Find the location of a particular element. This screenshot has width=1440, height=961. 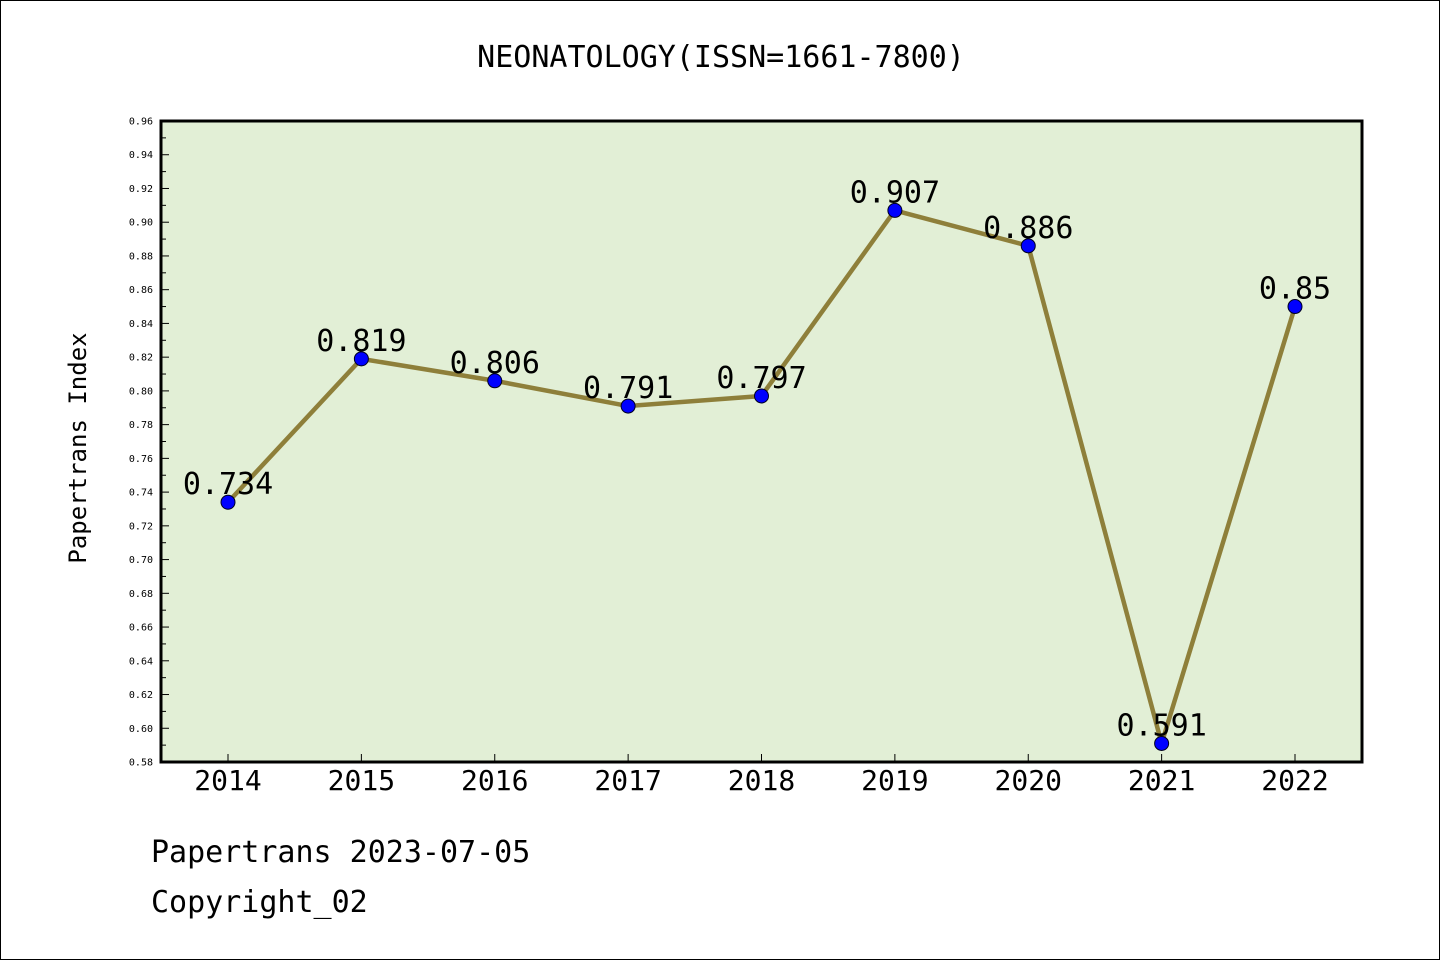

x-tick-label: 2016 is located at coordinates (494, 780).